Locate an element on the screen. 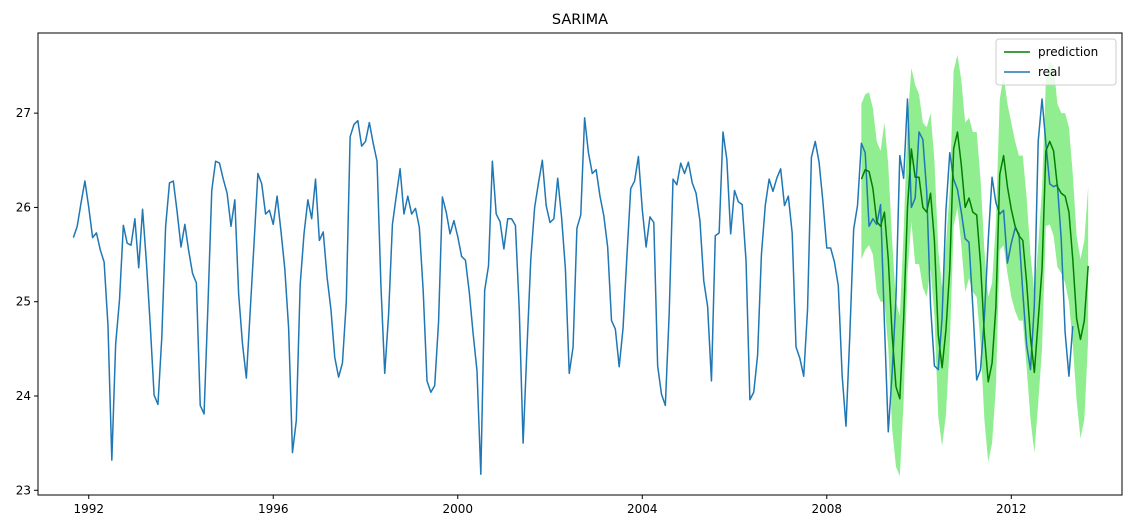 Image resolution: width=1132 pixels, height=528 pixels. legend: prediction real is located at coordinates (1056, 62).